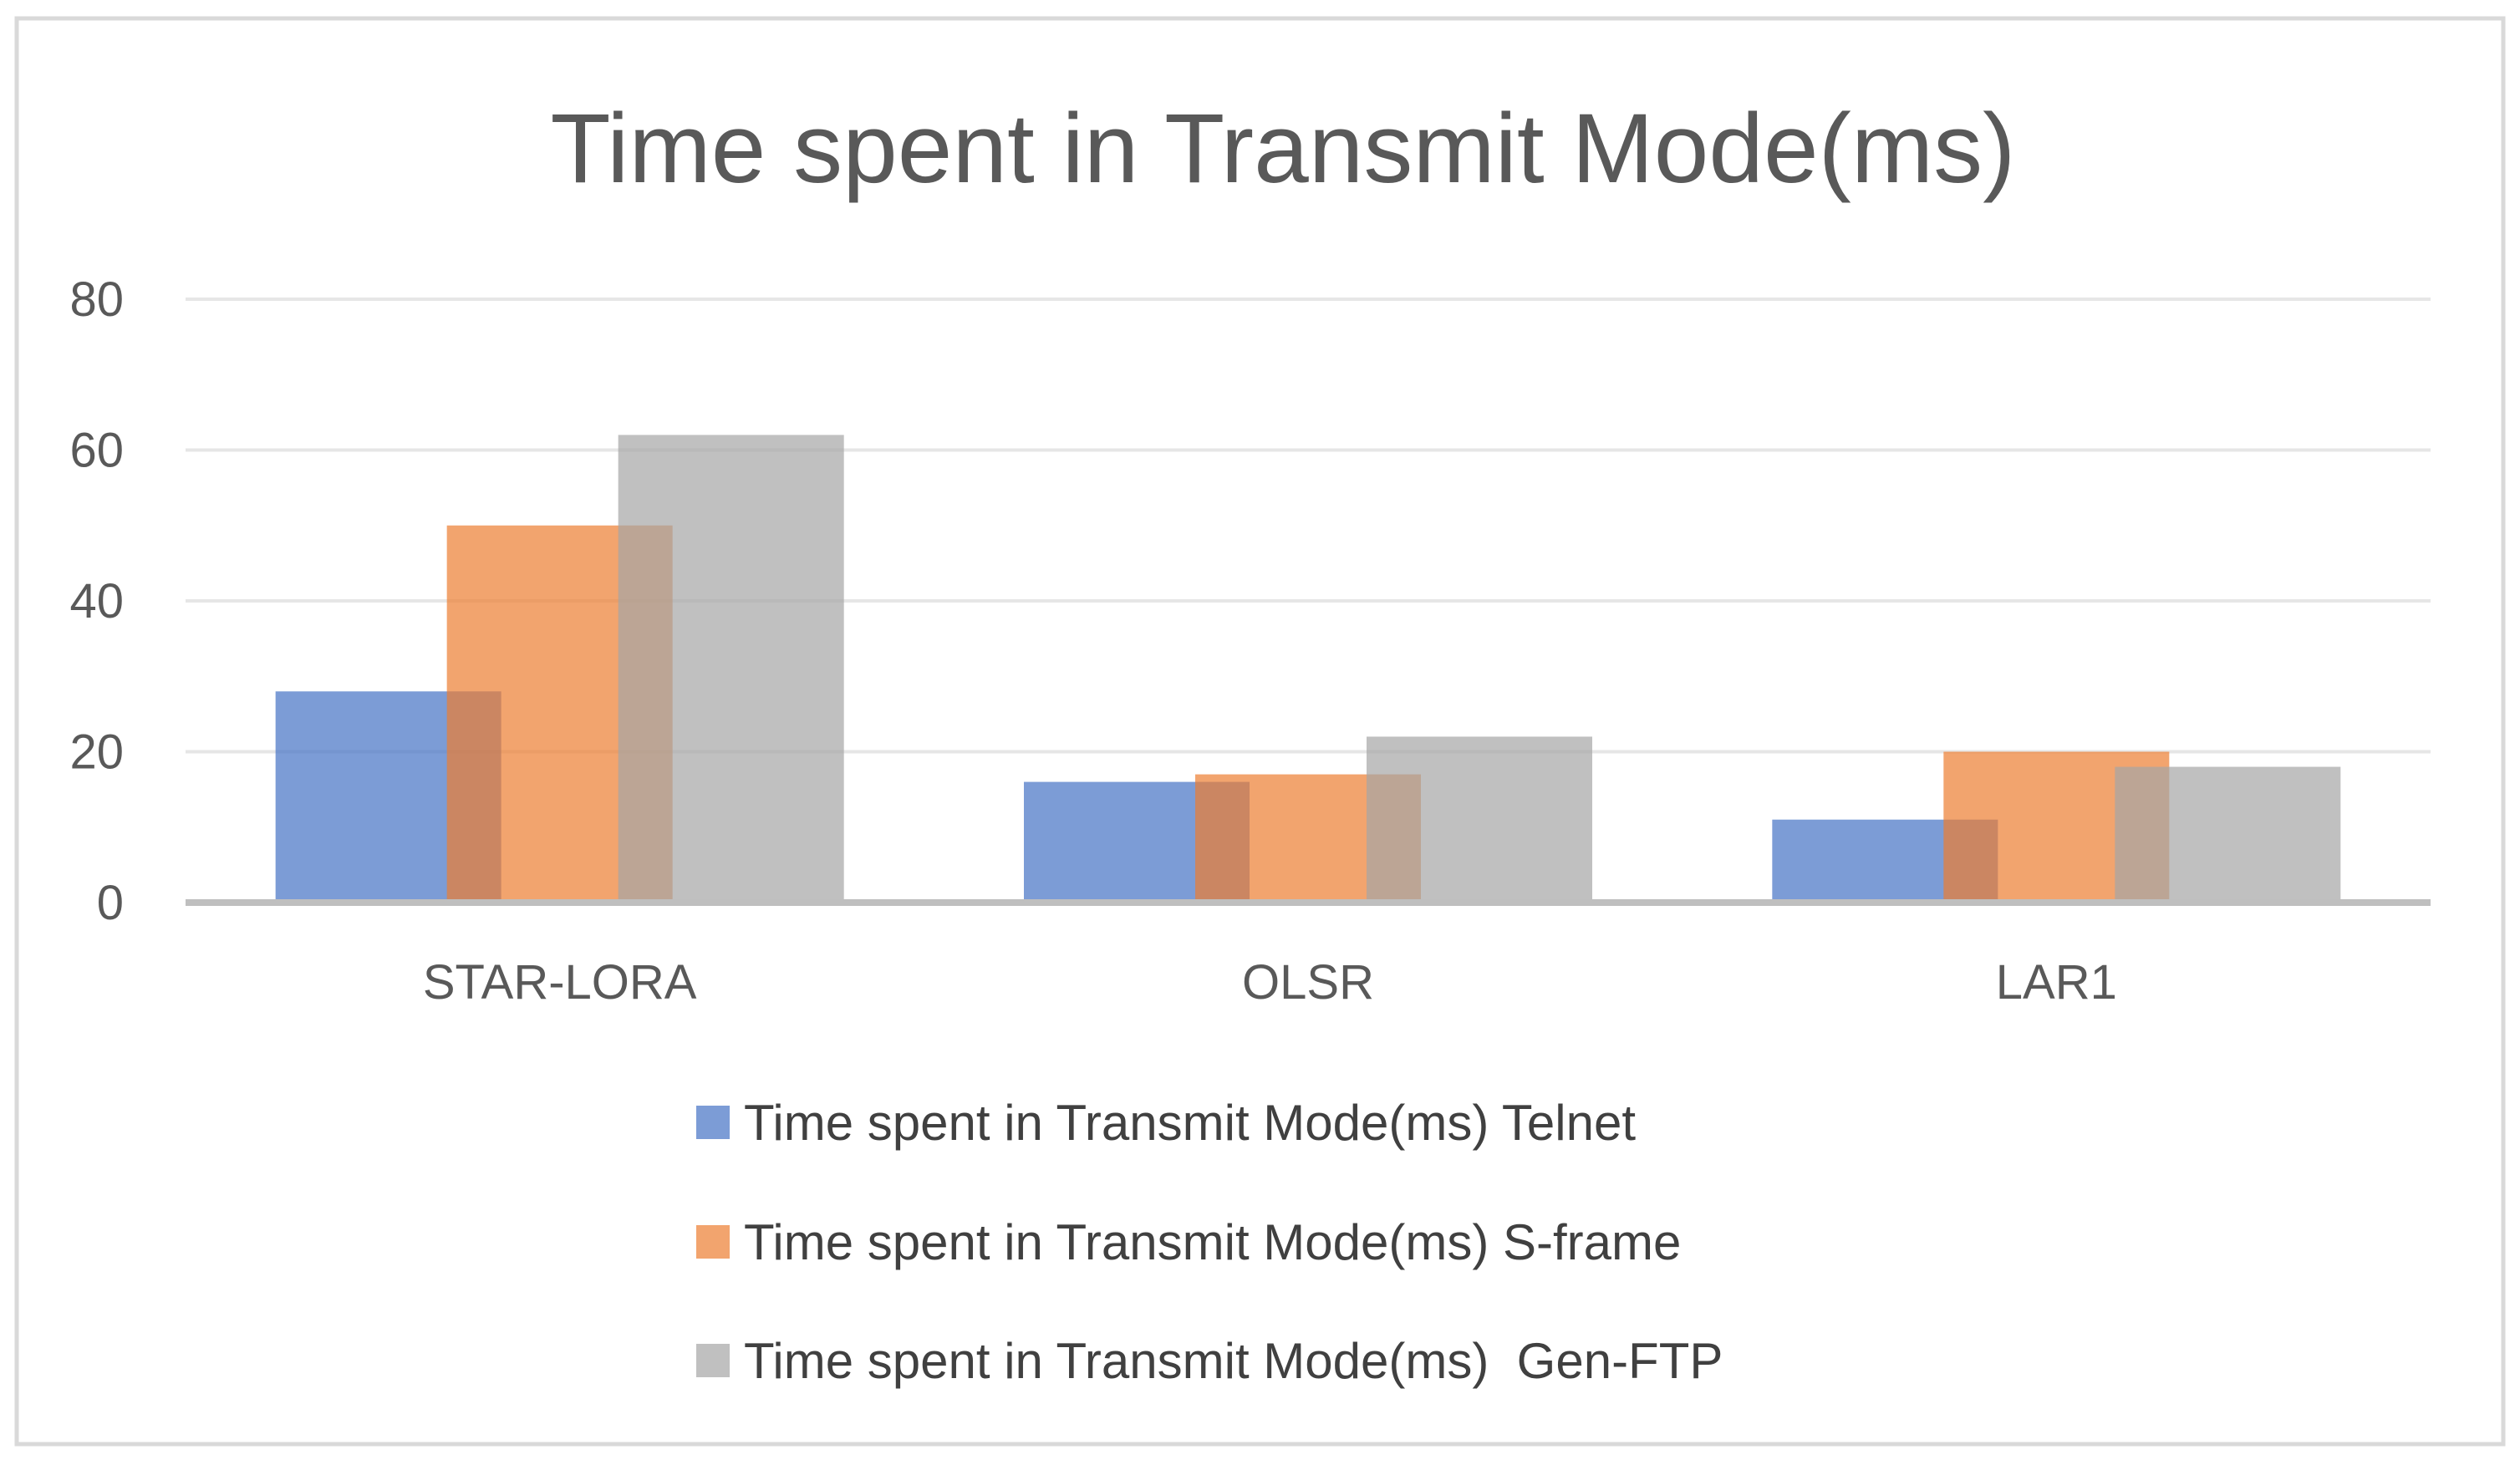 The image size is (2520, 1465). What do you see at coordinates (96, 299) in the screenshot?
I see `y-tick-label: 80` at bounding box center [96, 299].